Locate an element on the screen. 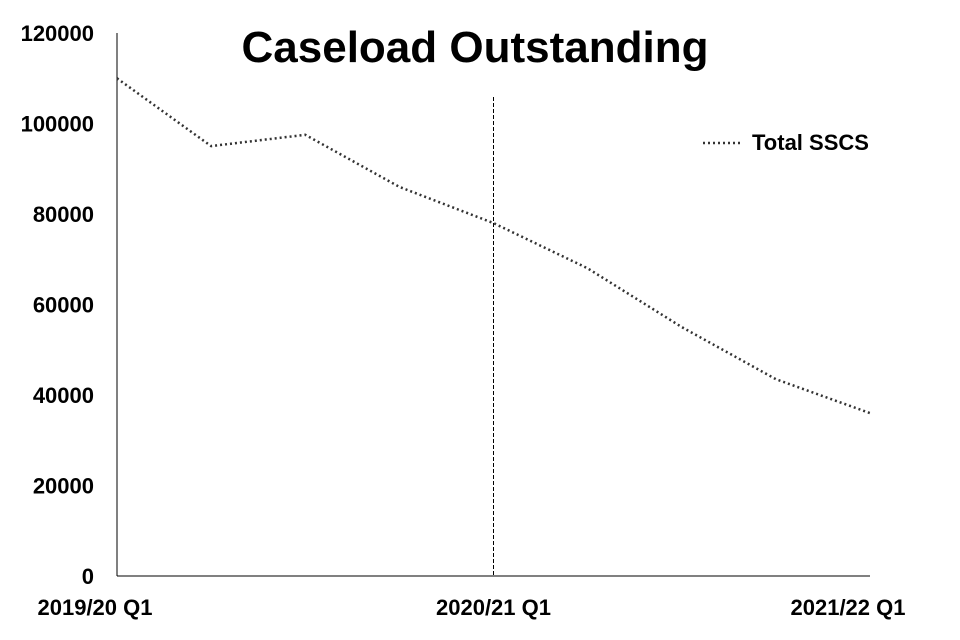  y-tick-label: 120000 is located at coordinates (57, 33).